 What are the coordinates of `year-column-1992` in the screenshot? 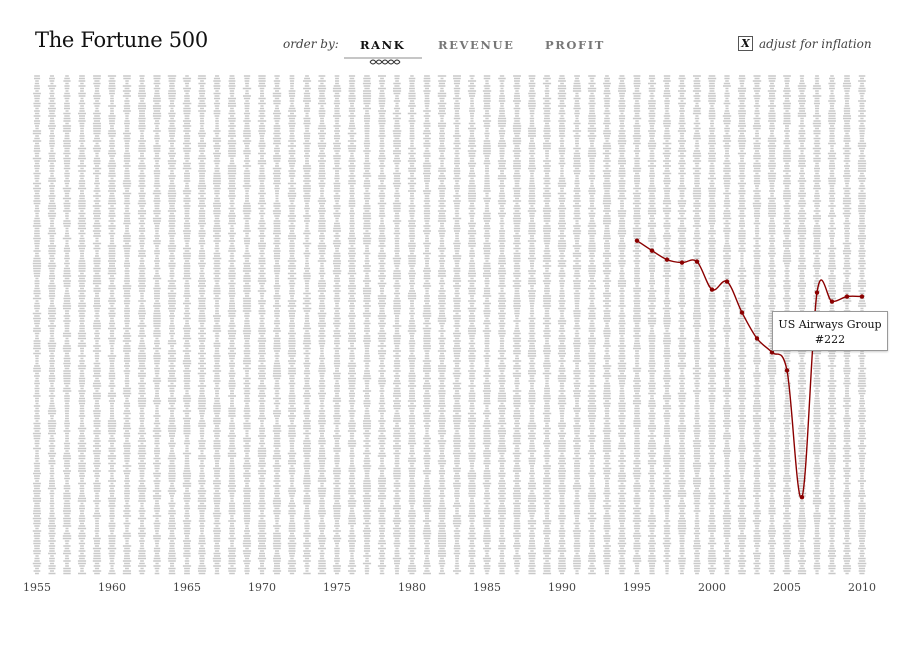 It's located at (592, 325).